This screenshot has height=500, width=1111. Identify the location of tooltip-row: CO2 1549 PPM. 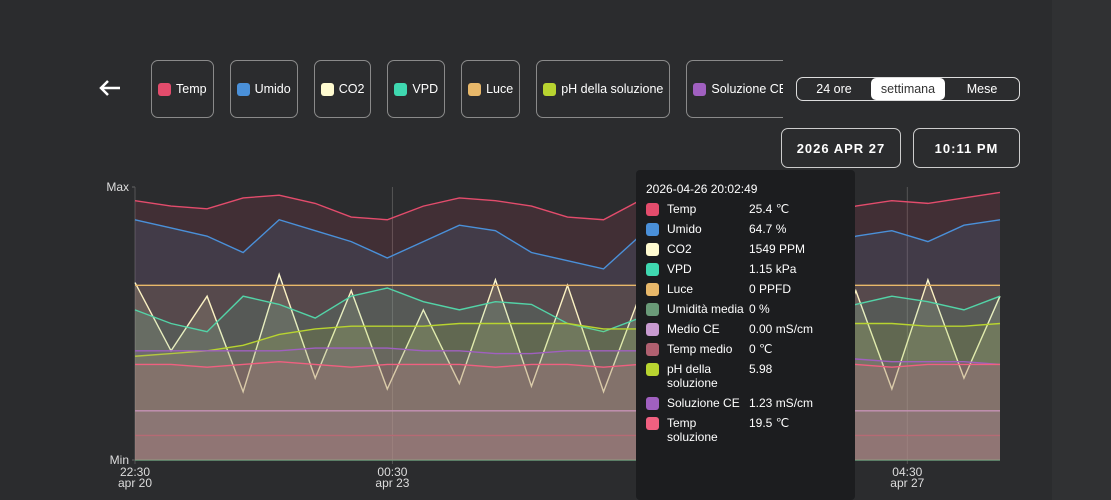
(745, 249).